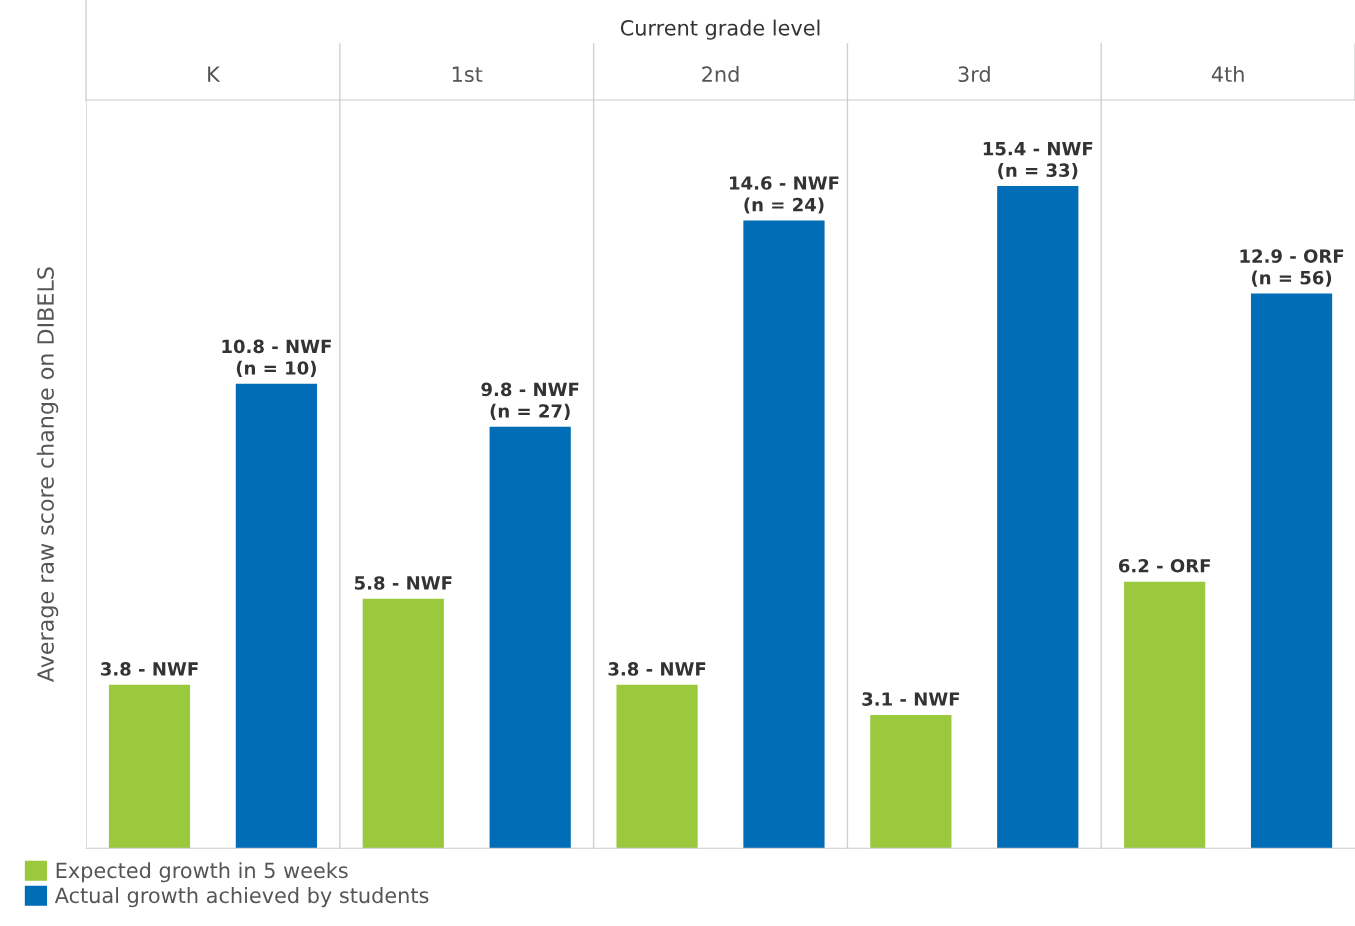  Describe the element at coordinates (530, 401) in the screenshot. I see `data-label: 9.8 - NWF (n = 27)` at that location.